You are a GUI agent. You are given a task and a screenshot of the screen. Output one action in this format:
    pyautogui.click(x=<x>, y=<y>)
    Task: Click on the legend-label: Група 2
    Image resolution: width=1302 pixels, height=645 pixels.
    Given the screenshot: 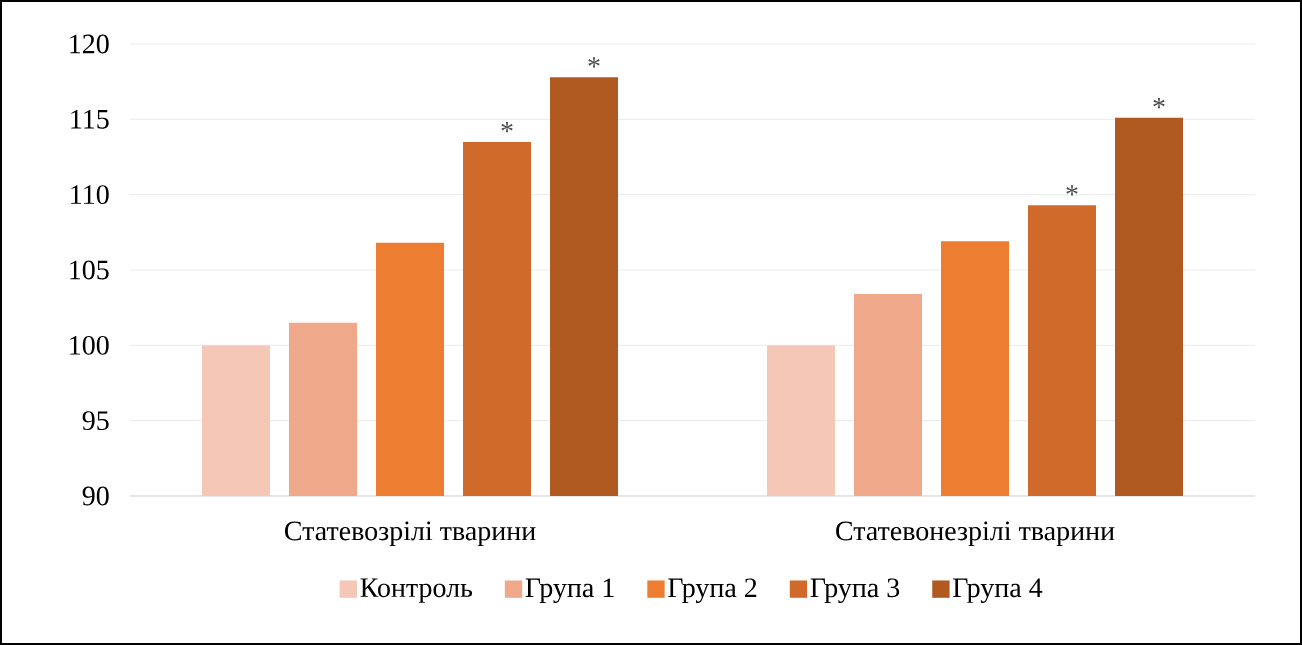 What is the action you would take?
    pyautogui.click(x=712, y=591)
    